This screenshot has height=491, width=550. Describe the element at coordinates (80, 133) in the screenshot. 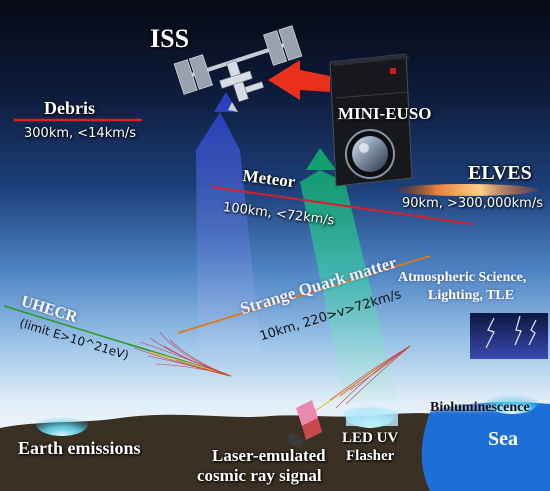

I see `debris-info: 300km, <14km/s` at that location.